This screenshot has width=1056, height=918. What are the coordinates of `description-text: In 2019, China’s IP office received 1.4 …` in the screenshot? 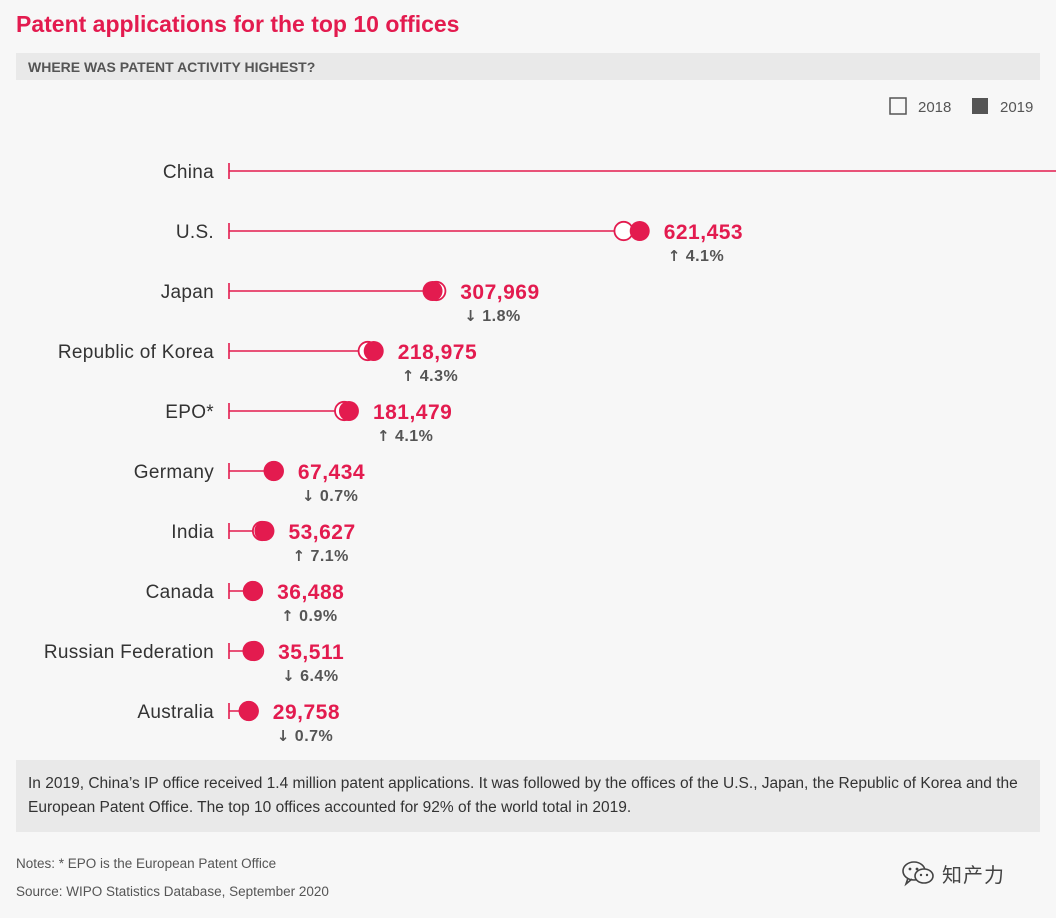 It's located at (523, 795).